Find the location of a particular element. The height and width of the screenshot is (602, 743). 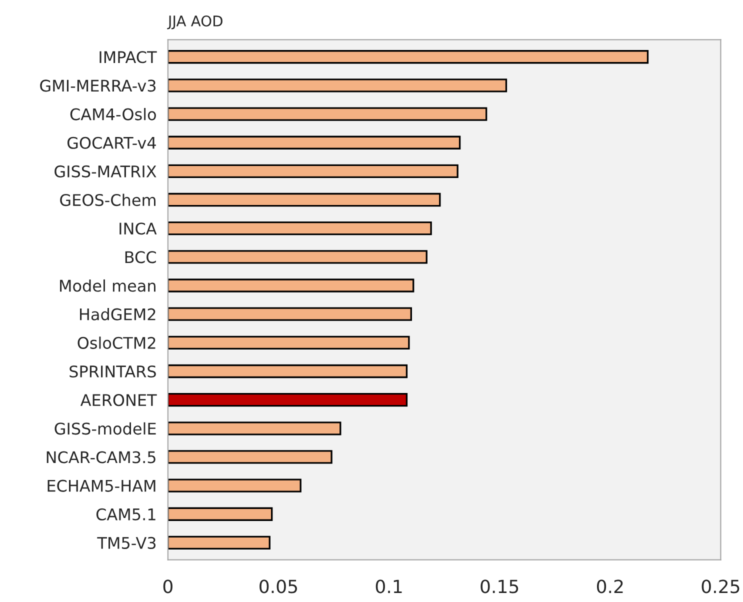

y-tick-label: GMI-MERRA-v3 is located at coordinates (98, 86).